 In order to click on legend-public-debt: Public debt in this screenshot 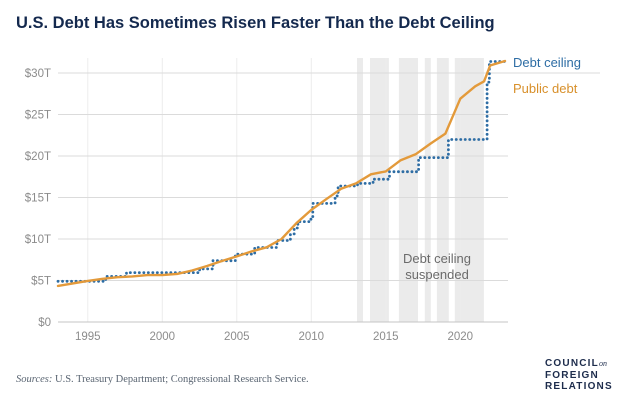, I will do `click(545, 88)`.